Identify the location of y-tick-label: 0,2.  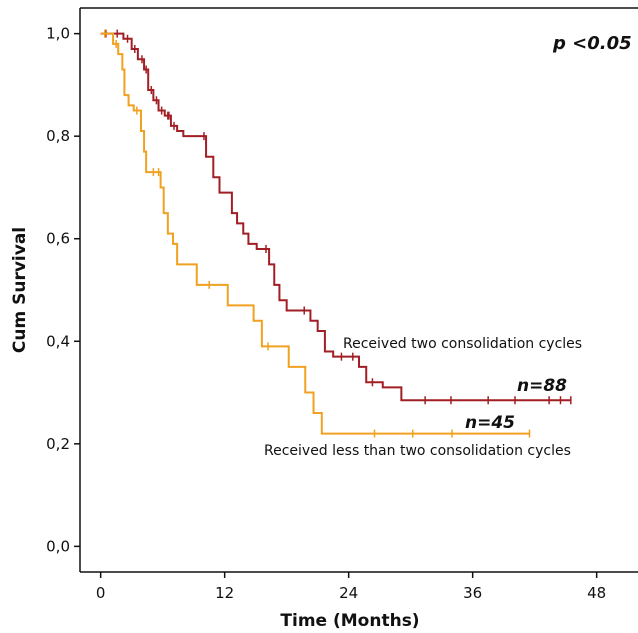
(58, 444).